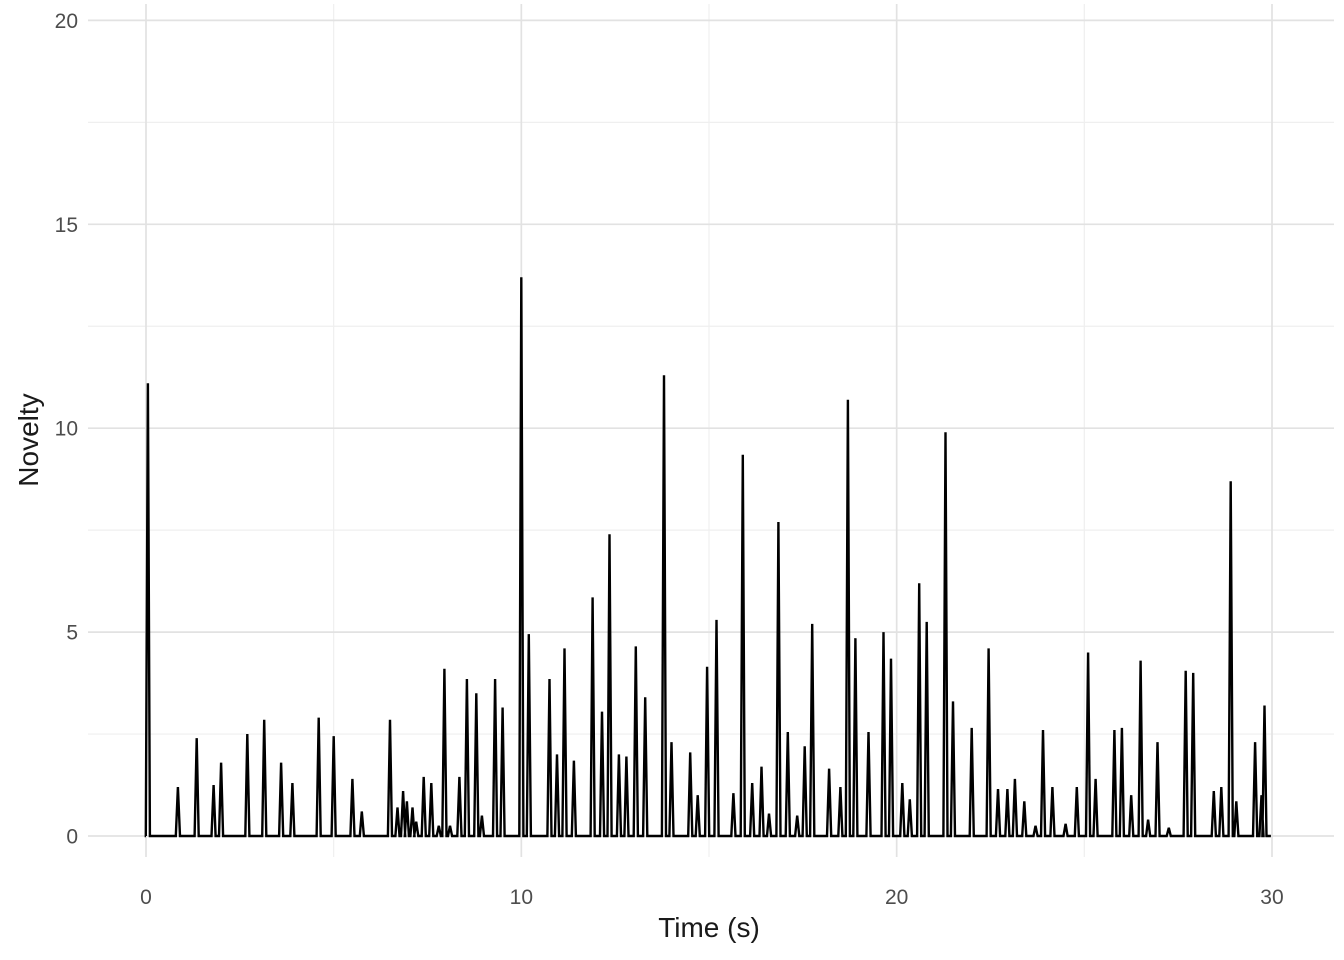  Describe the element at coordinates (72, 633) in the screenshot. I see `y-tick-label: 5` at that location.